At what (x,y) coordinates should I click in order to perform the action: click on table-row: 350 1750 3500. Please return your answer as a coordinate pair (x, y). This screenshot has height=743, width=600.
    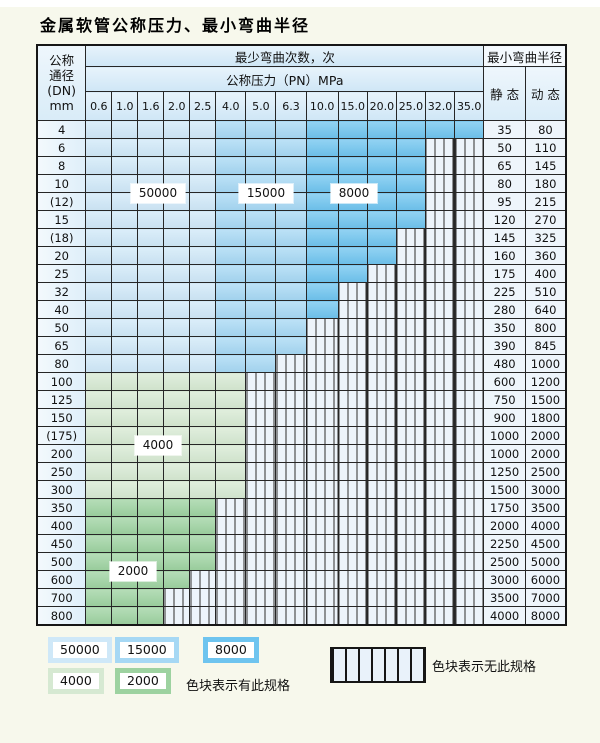
    Looking at the image, I should click on (301, 507).